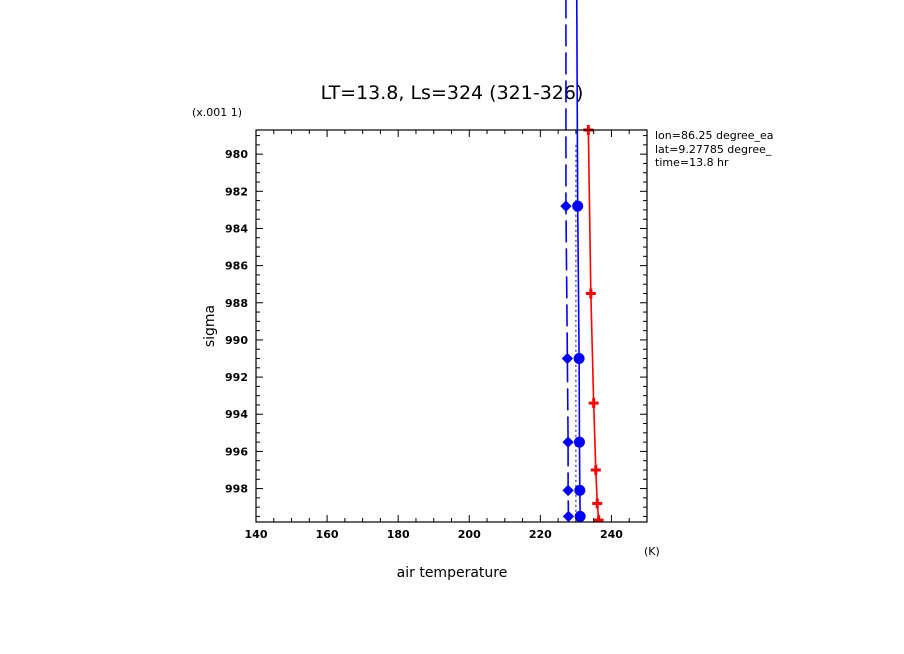  What do you see at coordinates (236, 414) in the screenshot?
I see `y-tick-label: 994` at bounding box center [236, 414].